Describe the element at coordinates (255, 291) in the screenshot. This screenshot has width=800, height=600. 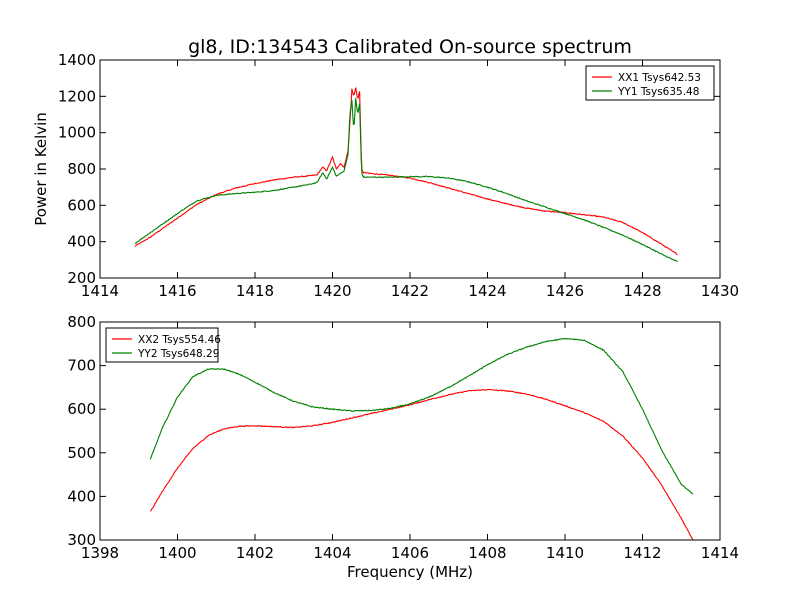
I see `x-tick-label: 1418` at that location.